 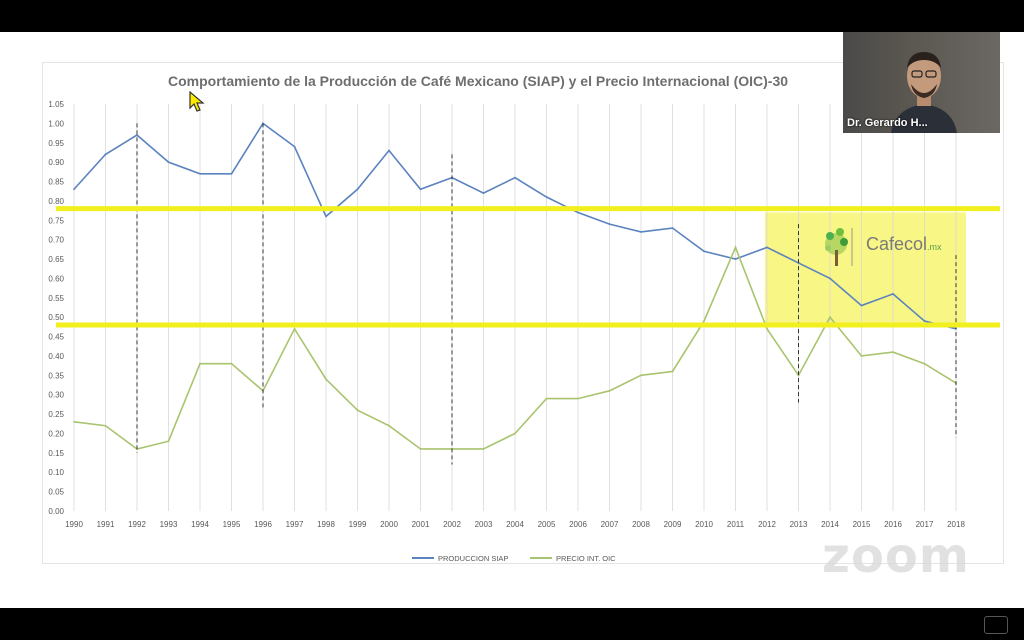 What do you see at coordinates (56, 453) in the screenshot?
I see `y-tick-label: 0.15` at bounding box center [56, 453].